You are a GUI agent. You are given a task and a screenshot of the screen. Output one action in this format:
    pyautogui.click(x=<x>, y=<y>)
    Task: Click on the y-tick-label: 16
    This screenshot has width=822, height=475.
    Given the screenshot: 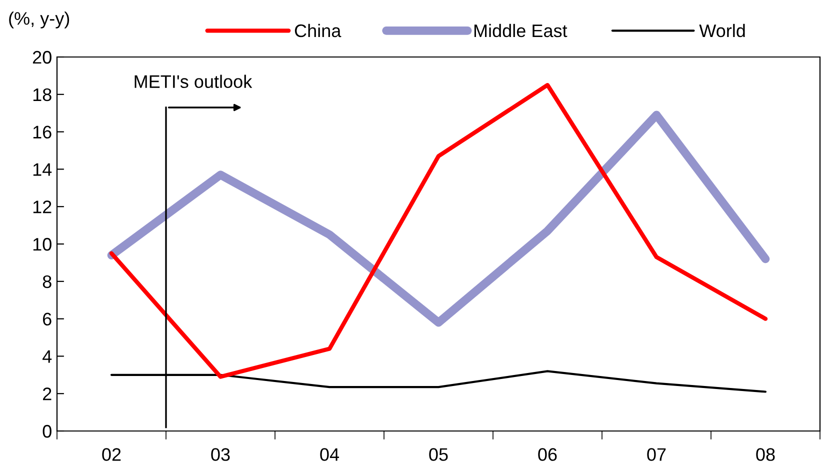 What is the action you would take?
    pyautogui.click(x=42, y=132)
    